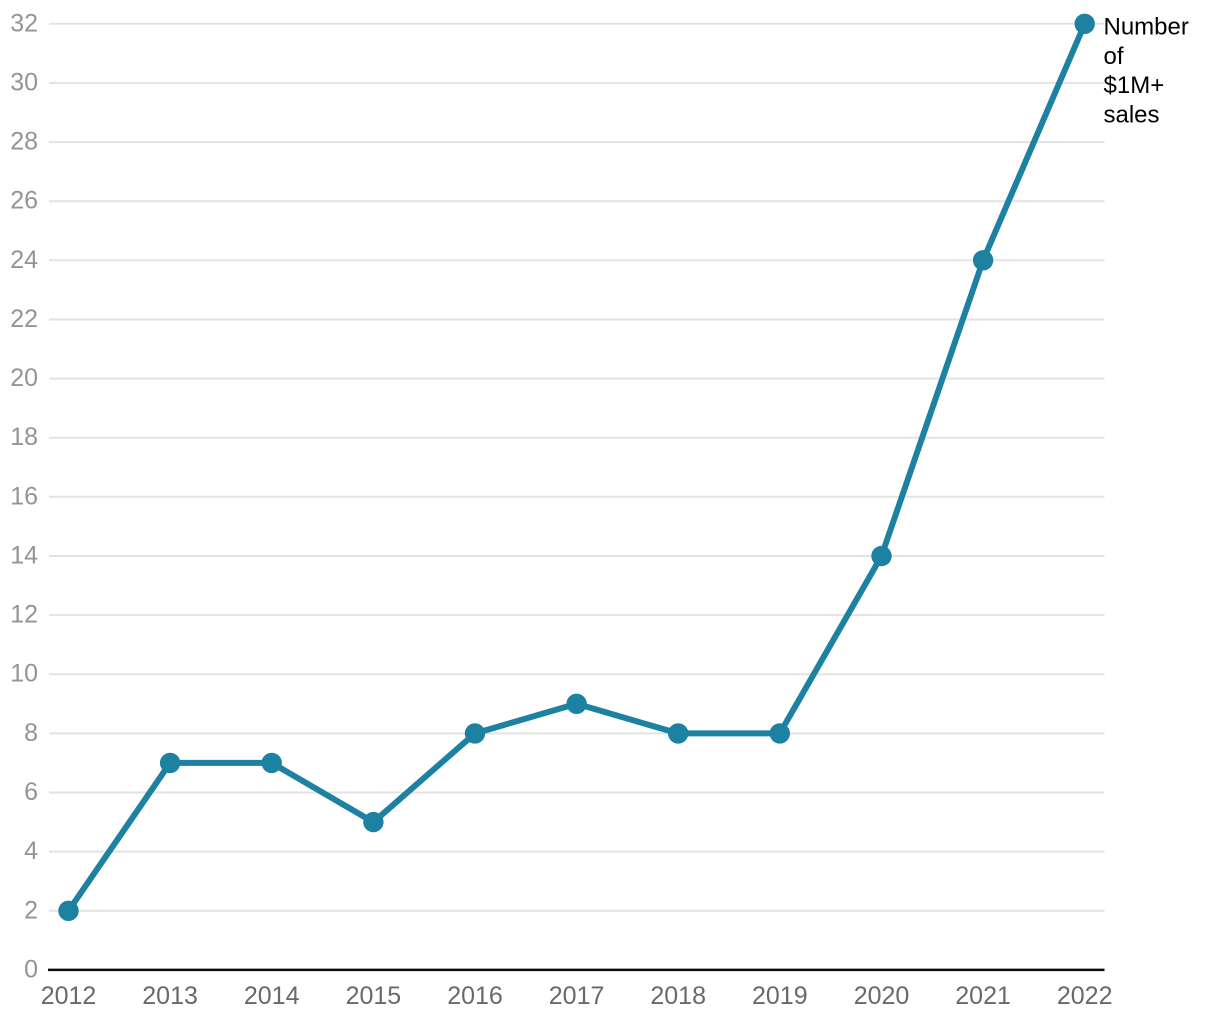 This screenshot has width=1220, height=1020. I want to click on svg-text: 4, so click(31, 851).